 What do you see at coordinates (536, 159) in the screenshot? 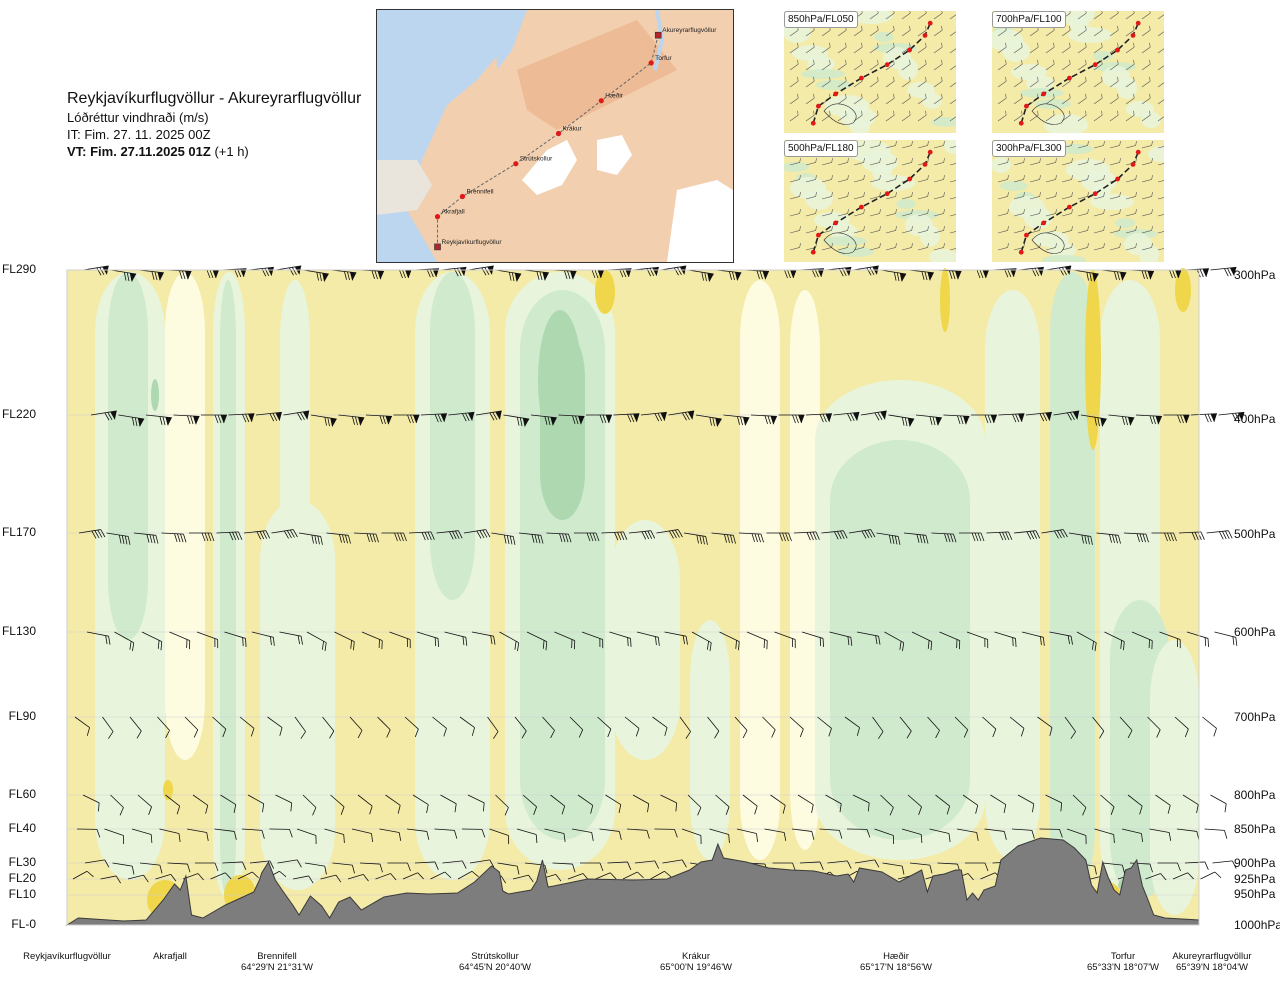
I see `map-point-label: Strútskollur` at bounding box center [536, 159].